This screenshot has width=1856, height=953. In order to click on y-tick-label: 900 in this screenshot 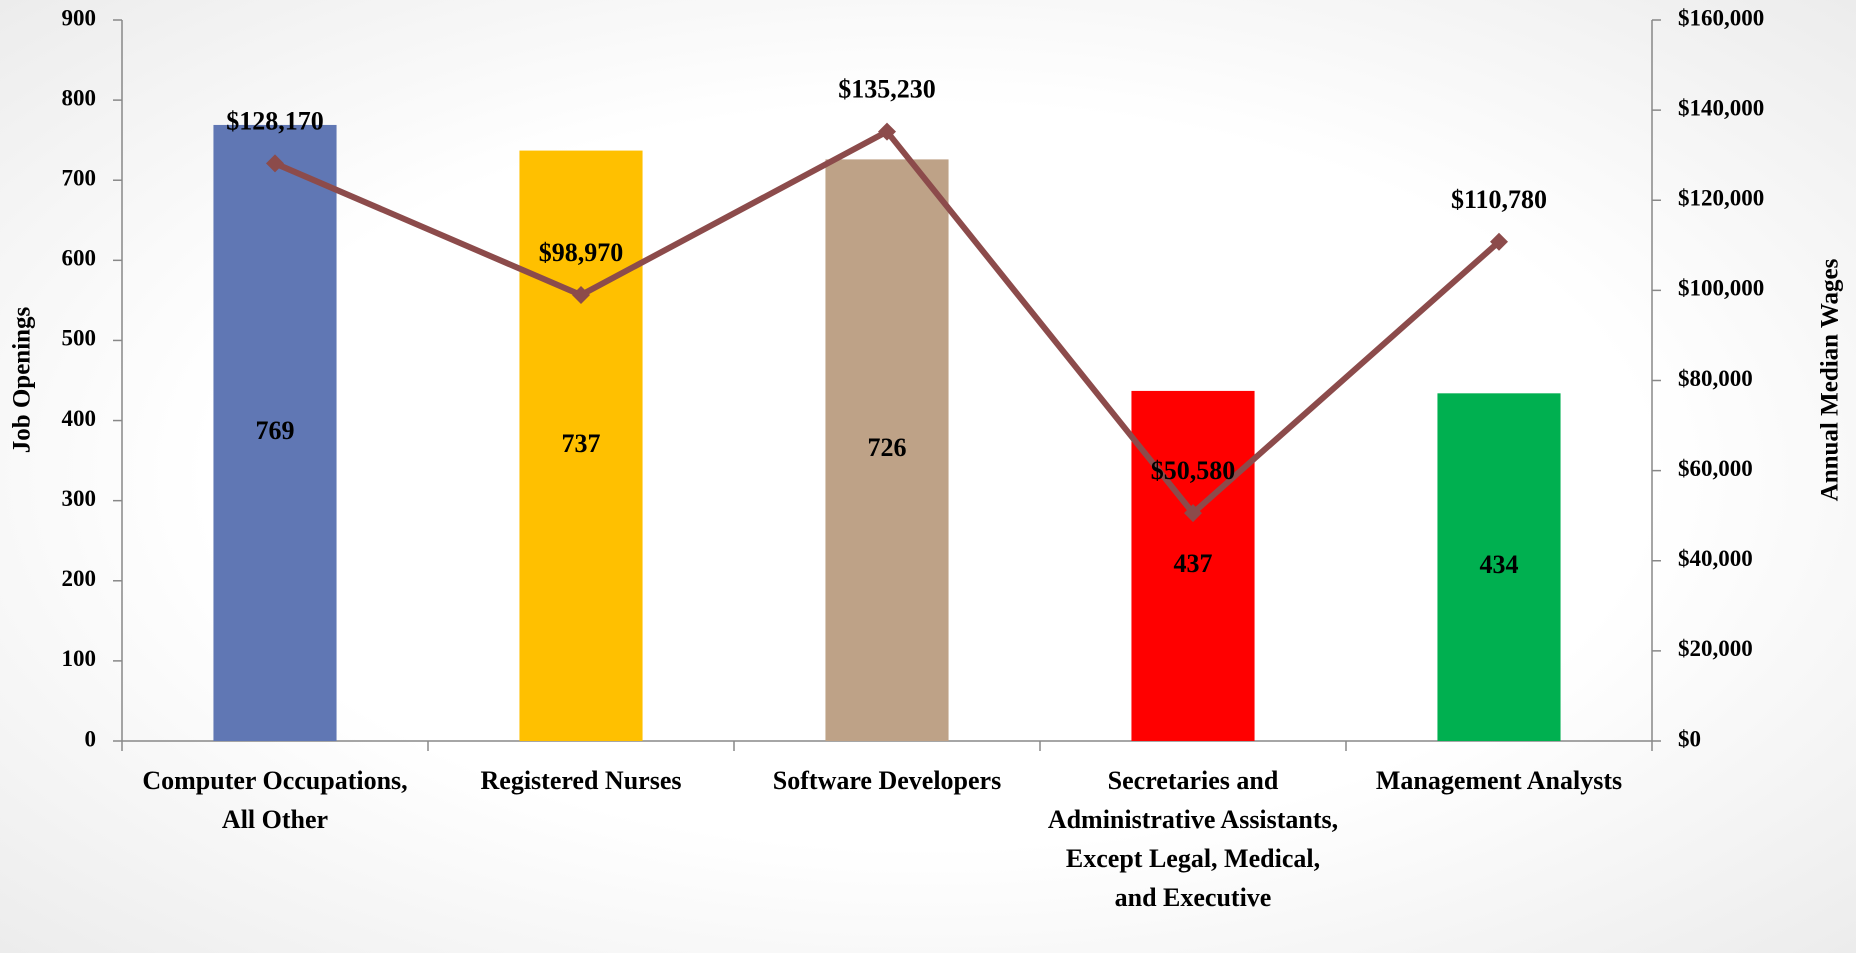, I will do `click(79, 17)`.